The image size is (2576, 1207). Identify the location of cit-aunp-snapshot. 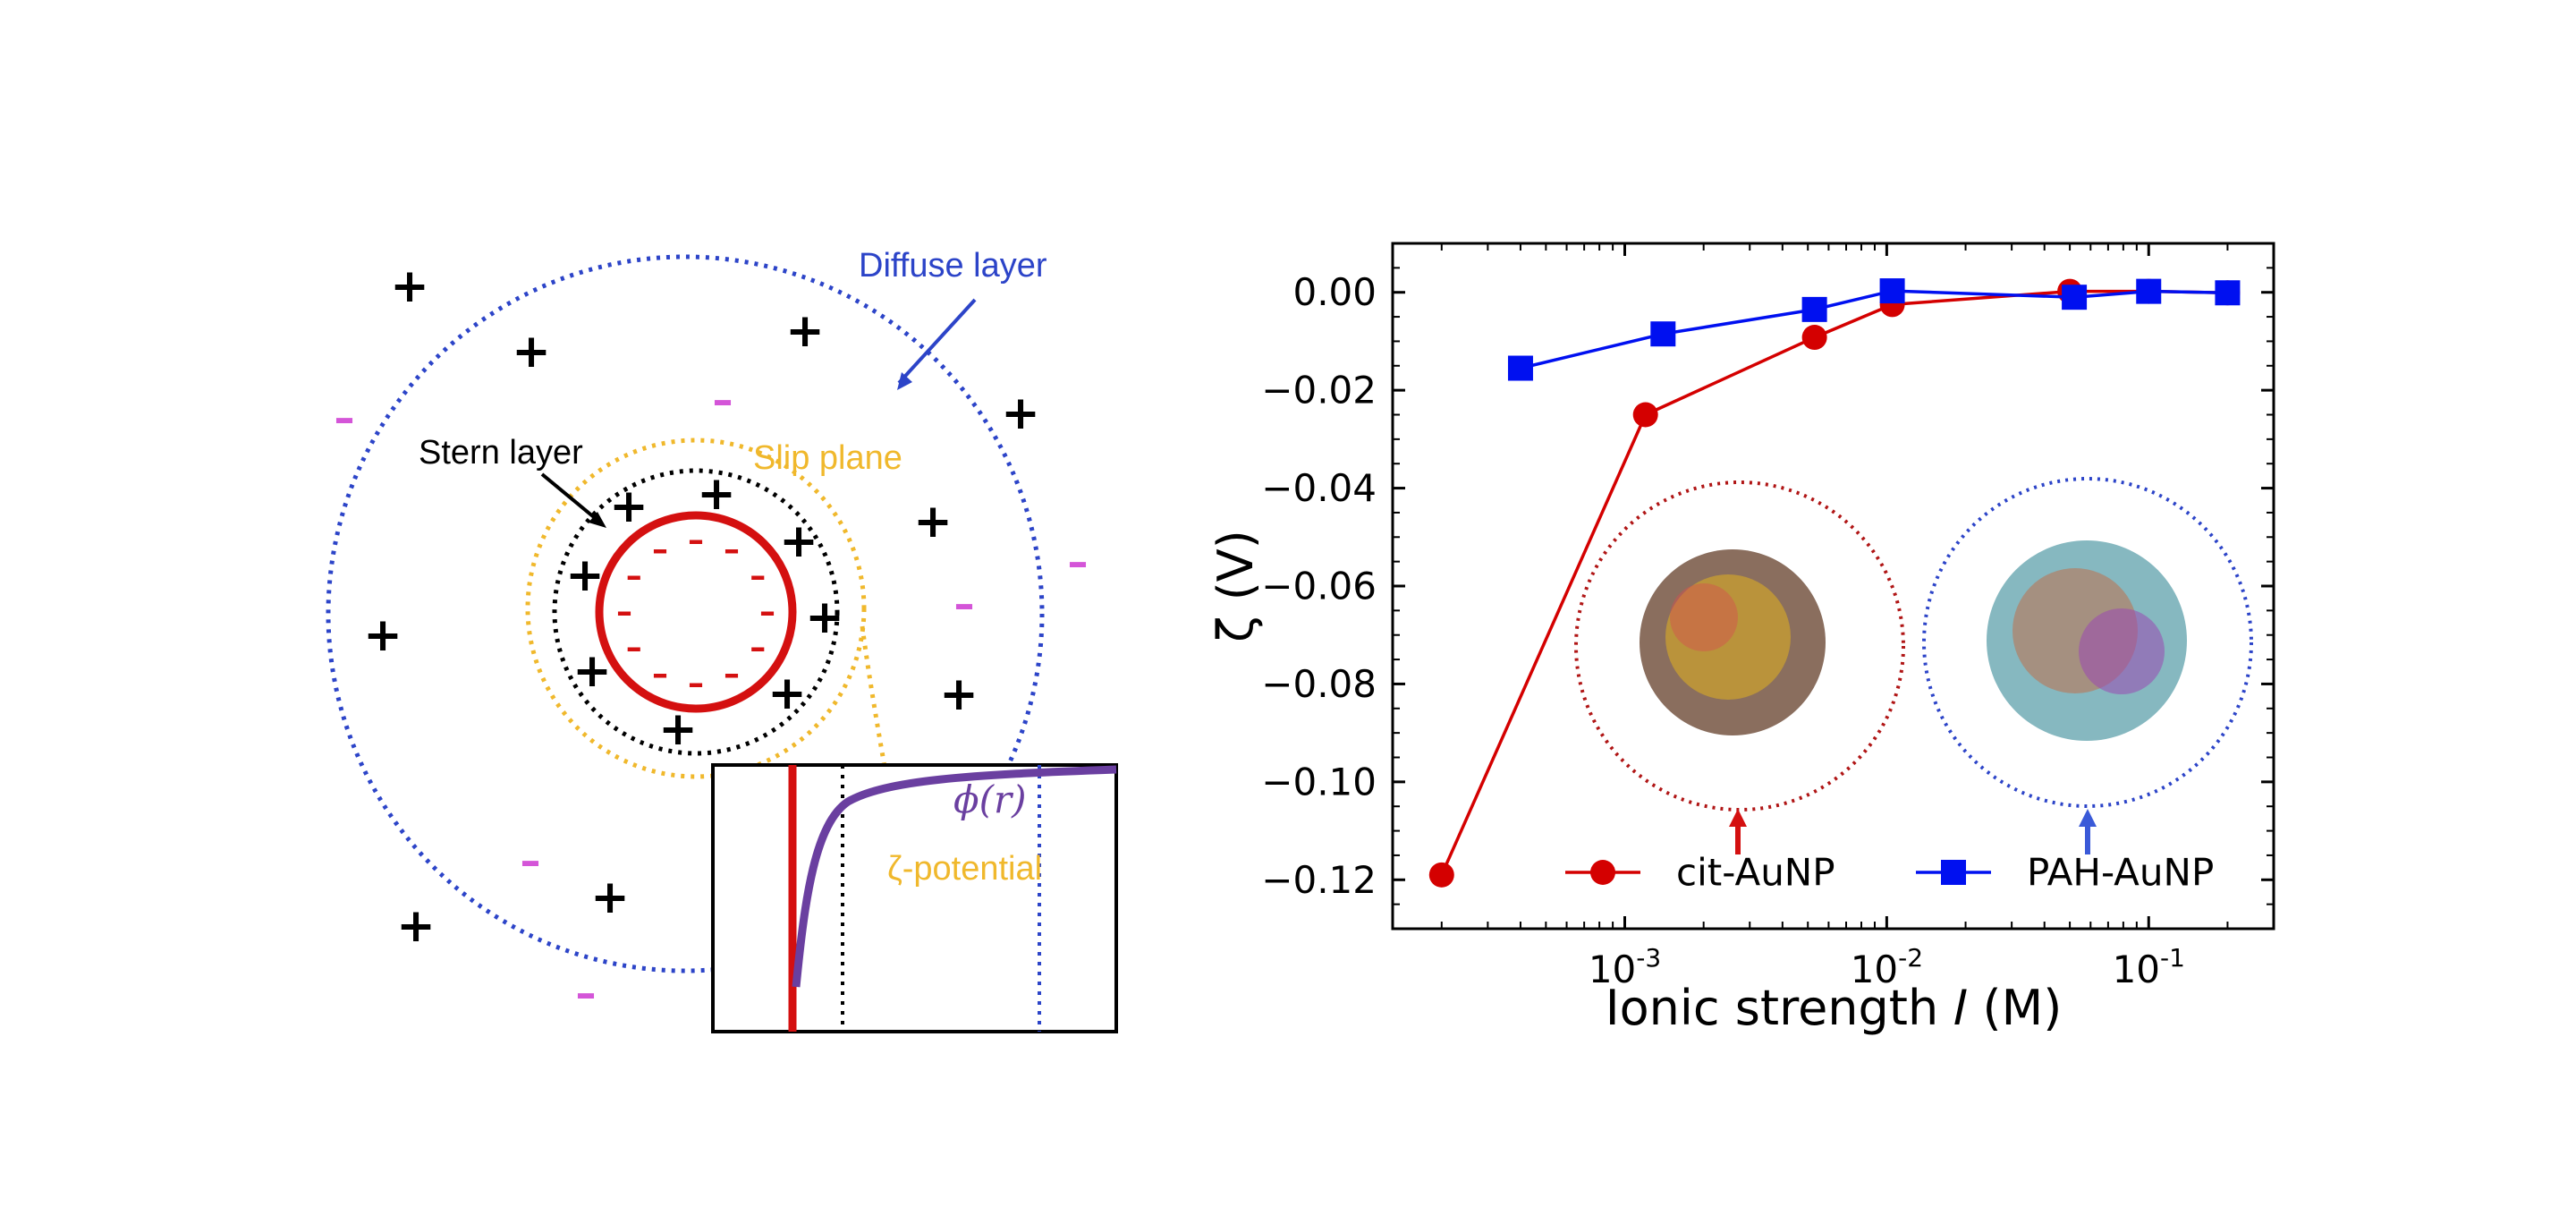
(1739, 667).